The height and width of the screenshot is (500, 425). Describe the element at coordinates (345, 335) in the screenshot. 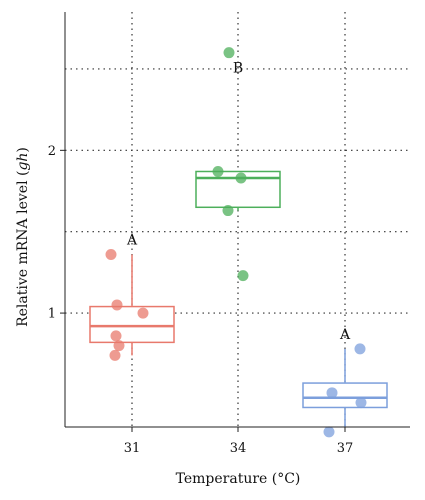

I see `significance-letter-37: A` at that location.